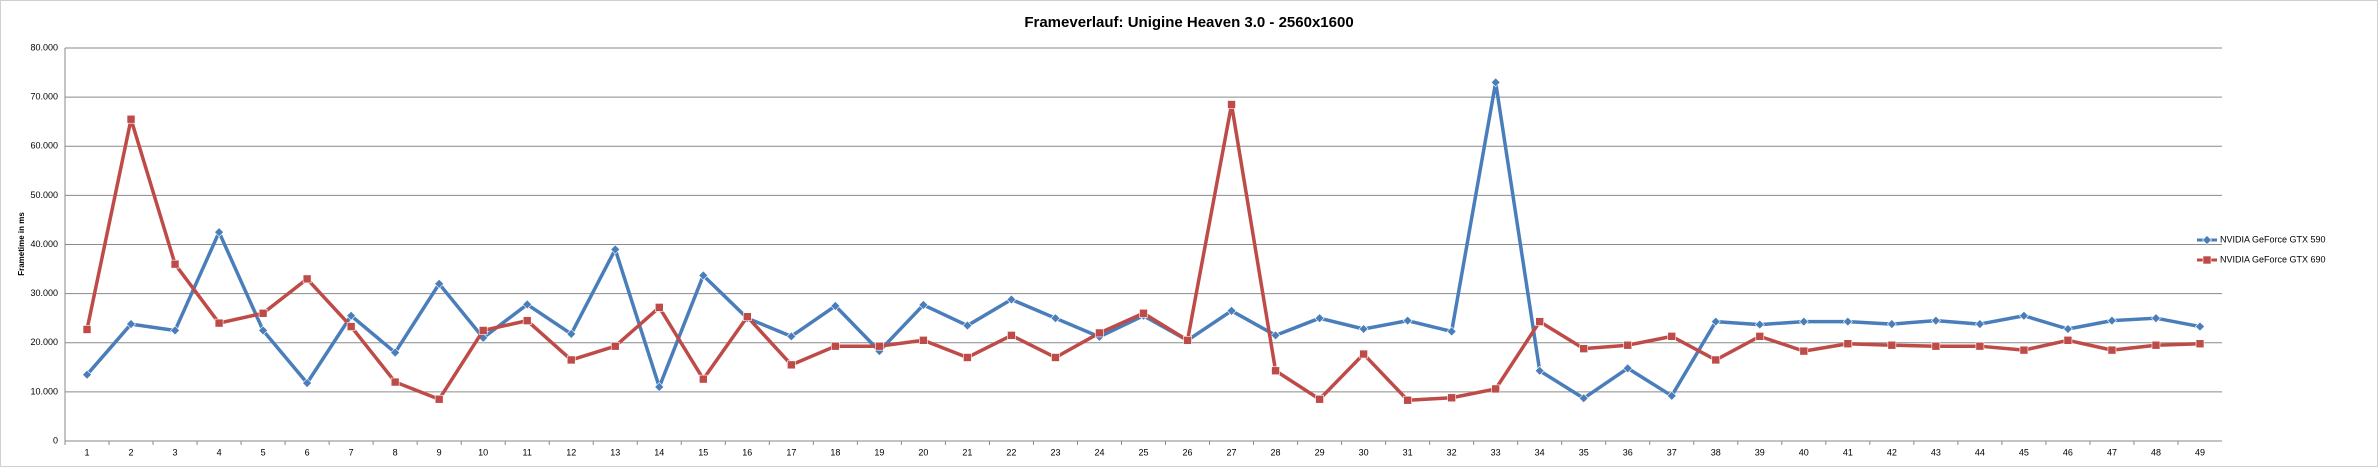  I want to click on legend-label: NVIDIA GeForce GTX 590, so click(2273, 239).